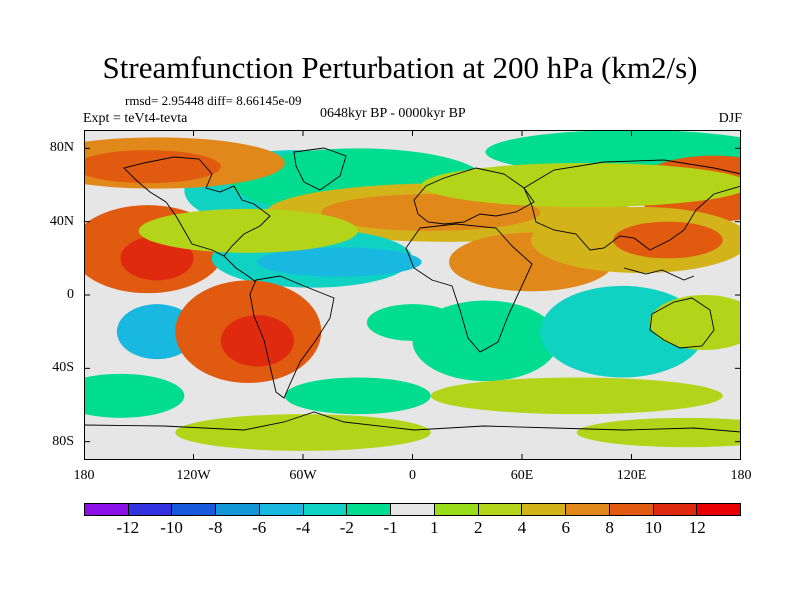 The height and width of the screenshot is (600, 800). I want to click on lon-label-1: 120W, so click(193, 475).